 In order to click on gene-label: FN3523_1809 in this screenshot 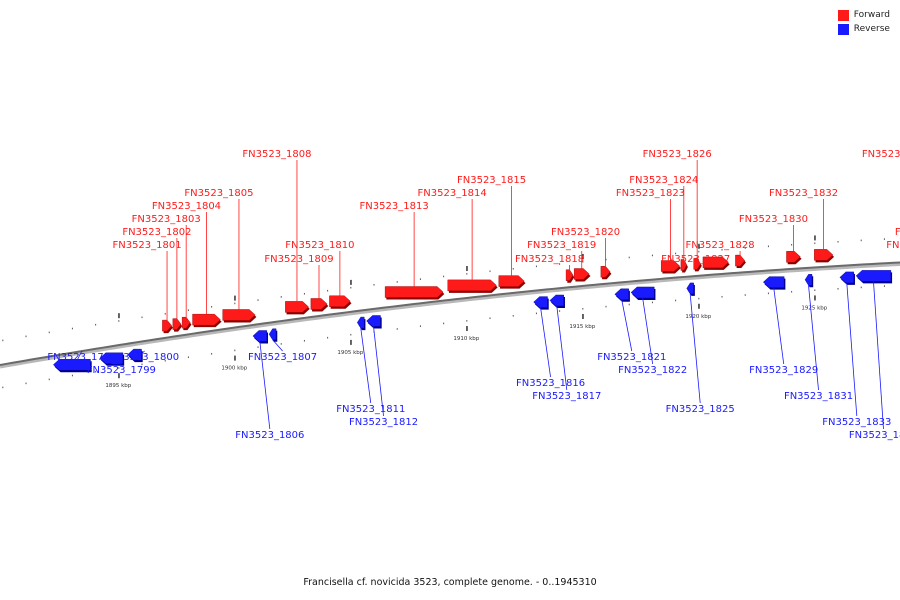, I will do `click(298, 259)`.